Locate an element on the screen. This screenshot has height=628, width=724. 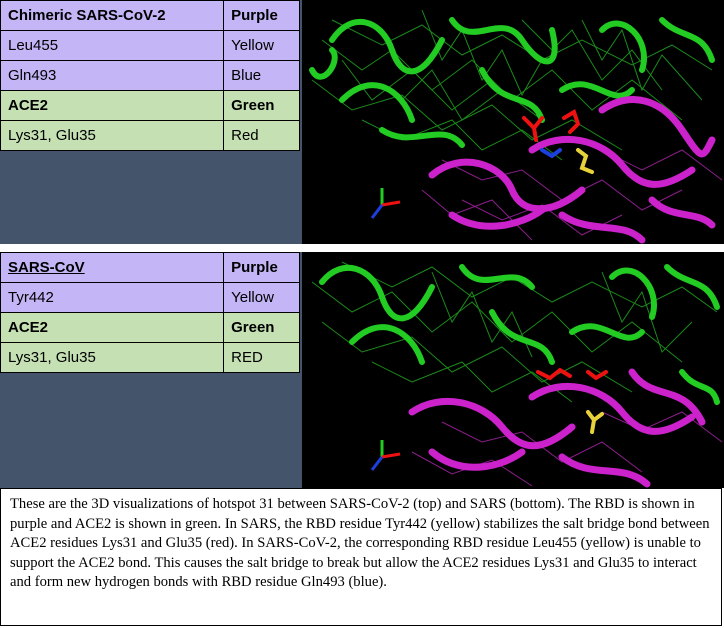
legend-row-label: Tyr442 is located at coordinates (112, 297).